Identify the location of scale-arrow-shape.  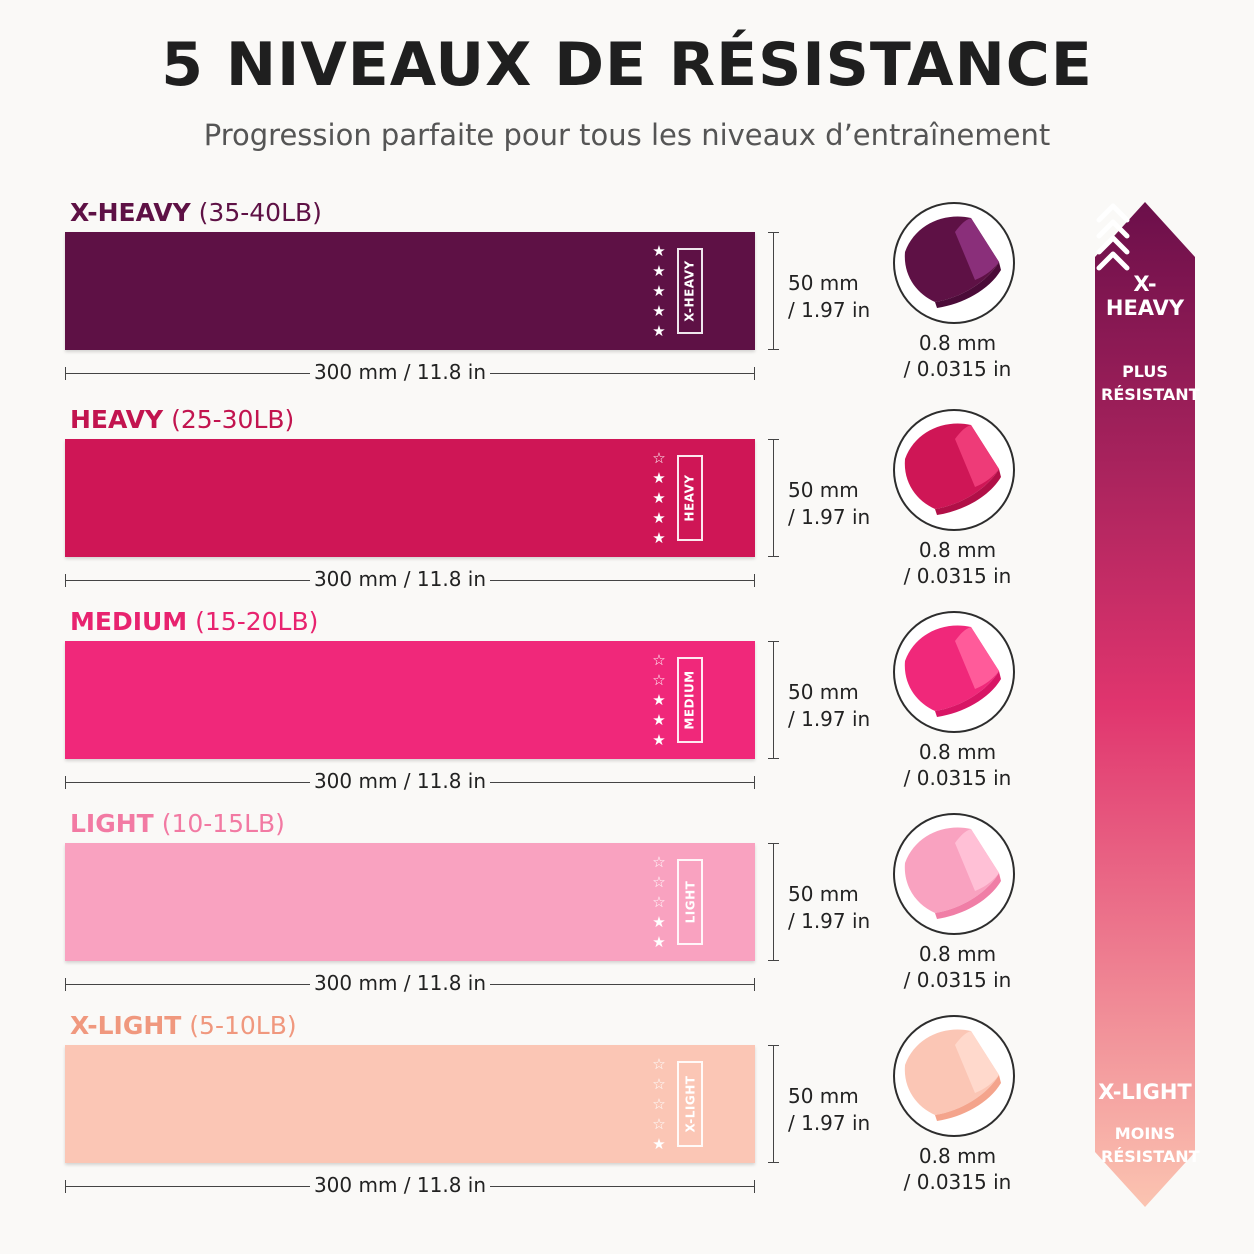
(1145, 704).